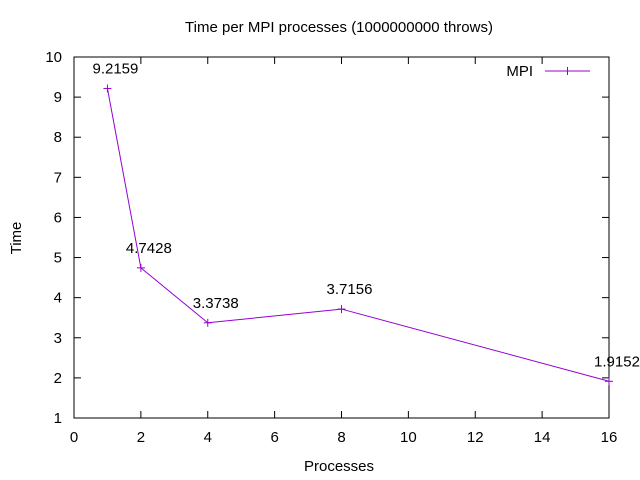 The image size is (640, 480). I want to click on x-tick-label: 10, so click(408, 437).